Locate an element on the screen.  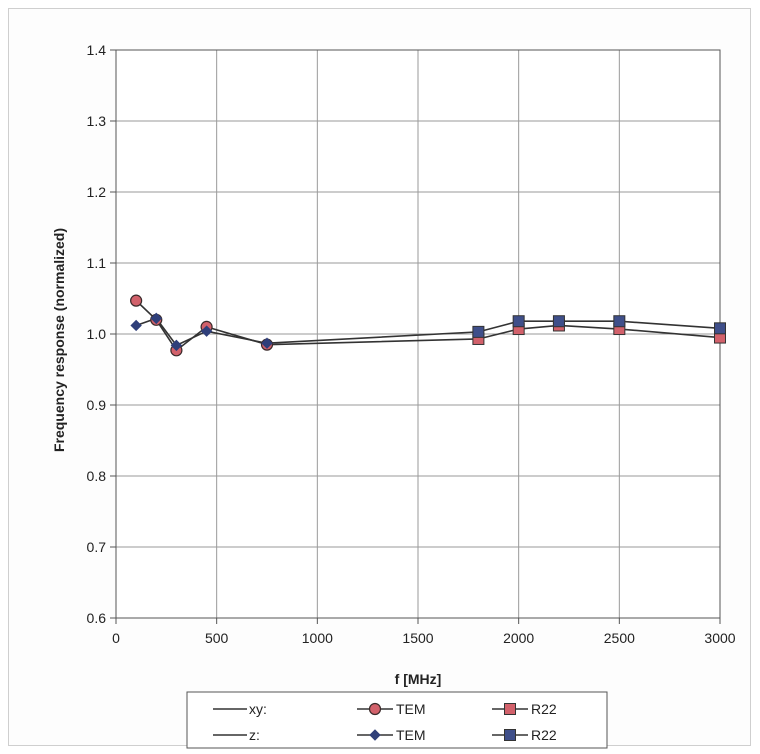
x-axis-title: f [MHz] is located at coordinates (418, 679).